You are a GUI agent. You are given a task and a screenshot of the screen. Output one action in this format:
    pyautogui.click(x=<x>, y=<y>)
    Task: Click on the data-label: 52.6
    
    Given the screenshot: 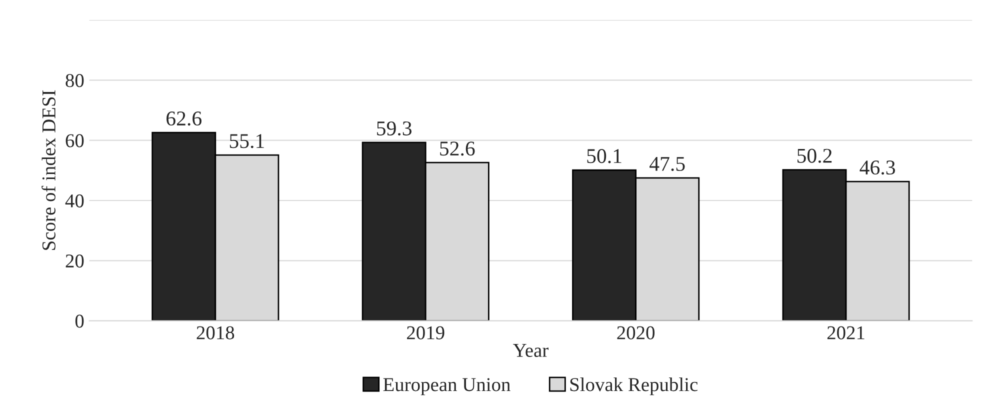 What is the action you would take?
    pyautogui.click(x=457, y=149)
    